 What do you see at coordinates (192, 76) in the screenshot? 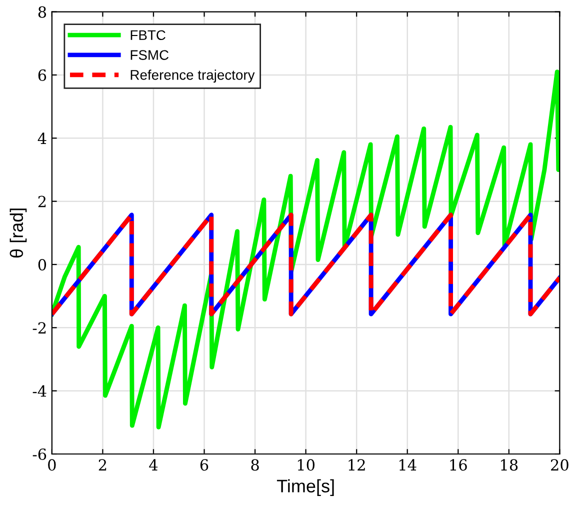
I see `legend-label: Reference trajectory` at bounding box center [192, 76].